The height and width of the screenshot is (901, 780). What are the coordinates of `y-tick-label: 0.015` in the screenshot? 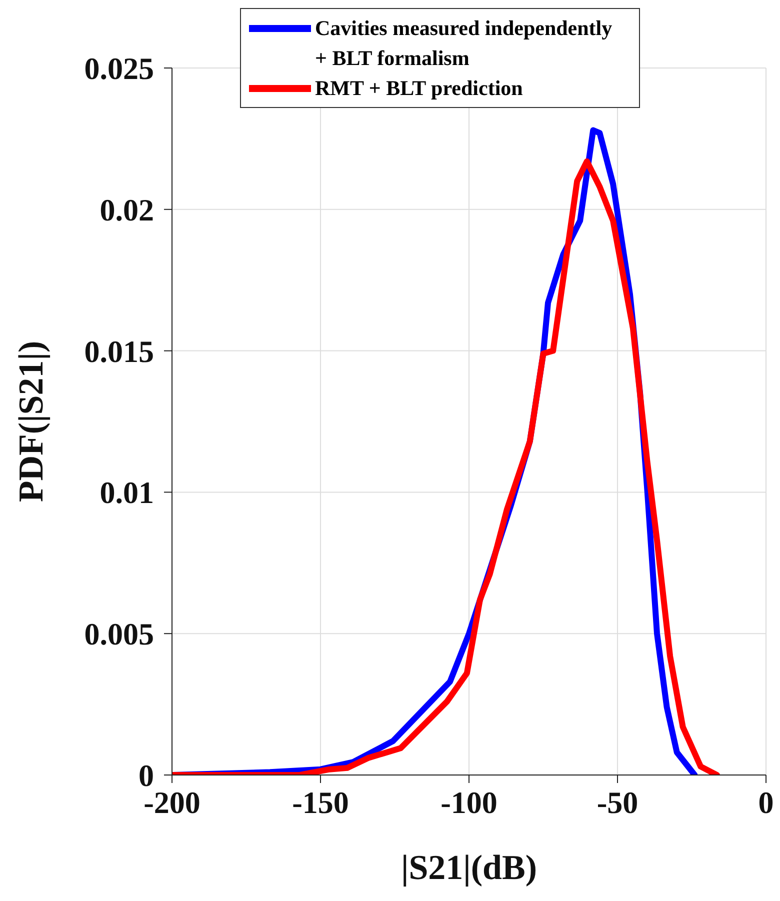 It's located at (119, 351).